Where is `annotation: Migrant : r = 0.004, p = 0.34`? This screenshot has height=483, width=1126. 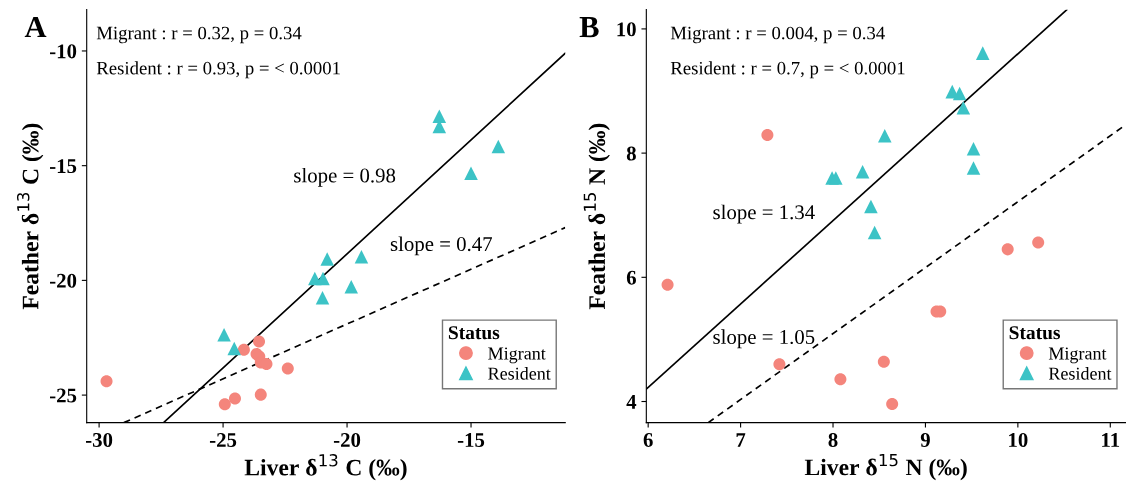 annotation: Migrant : r = 0.004, p = 0.34 is located at coordinates (777, 35).